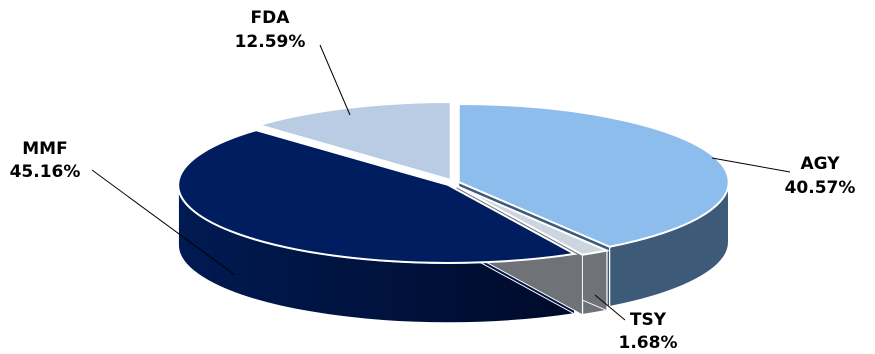  Describe the element at coordinates (648, 331) in the screenshot. I see `label-group-tsy: TSY 1.68%` at that location.